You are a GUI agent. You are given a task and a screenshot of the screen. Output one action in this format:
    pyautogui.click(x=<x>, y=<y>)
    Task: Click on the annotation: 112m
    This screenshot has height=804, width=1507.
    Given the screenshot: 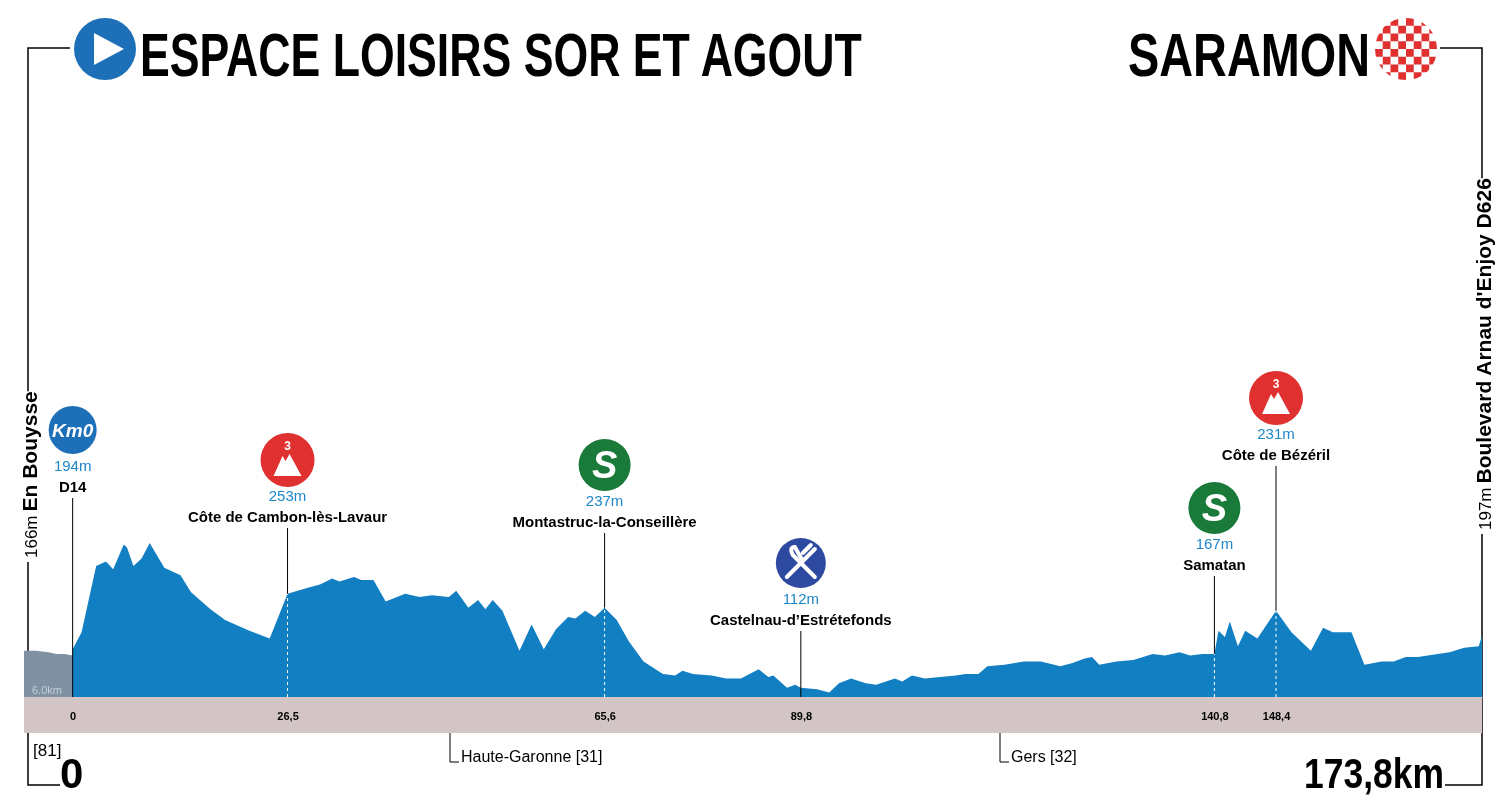 What is the action you would take?
    pyautogui.click(x=801, y=598)
    